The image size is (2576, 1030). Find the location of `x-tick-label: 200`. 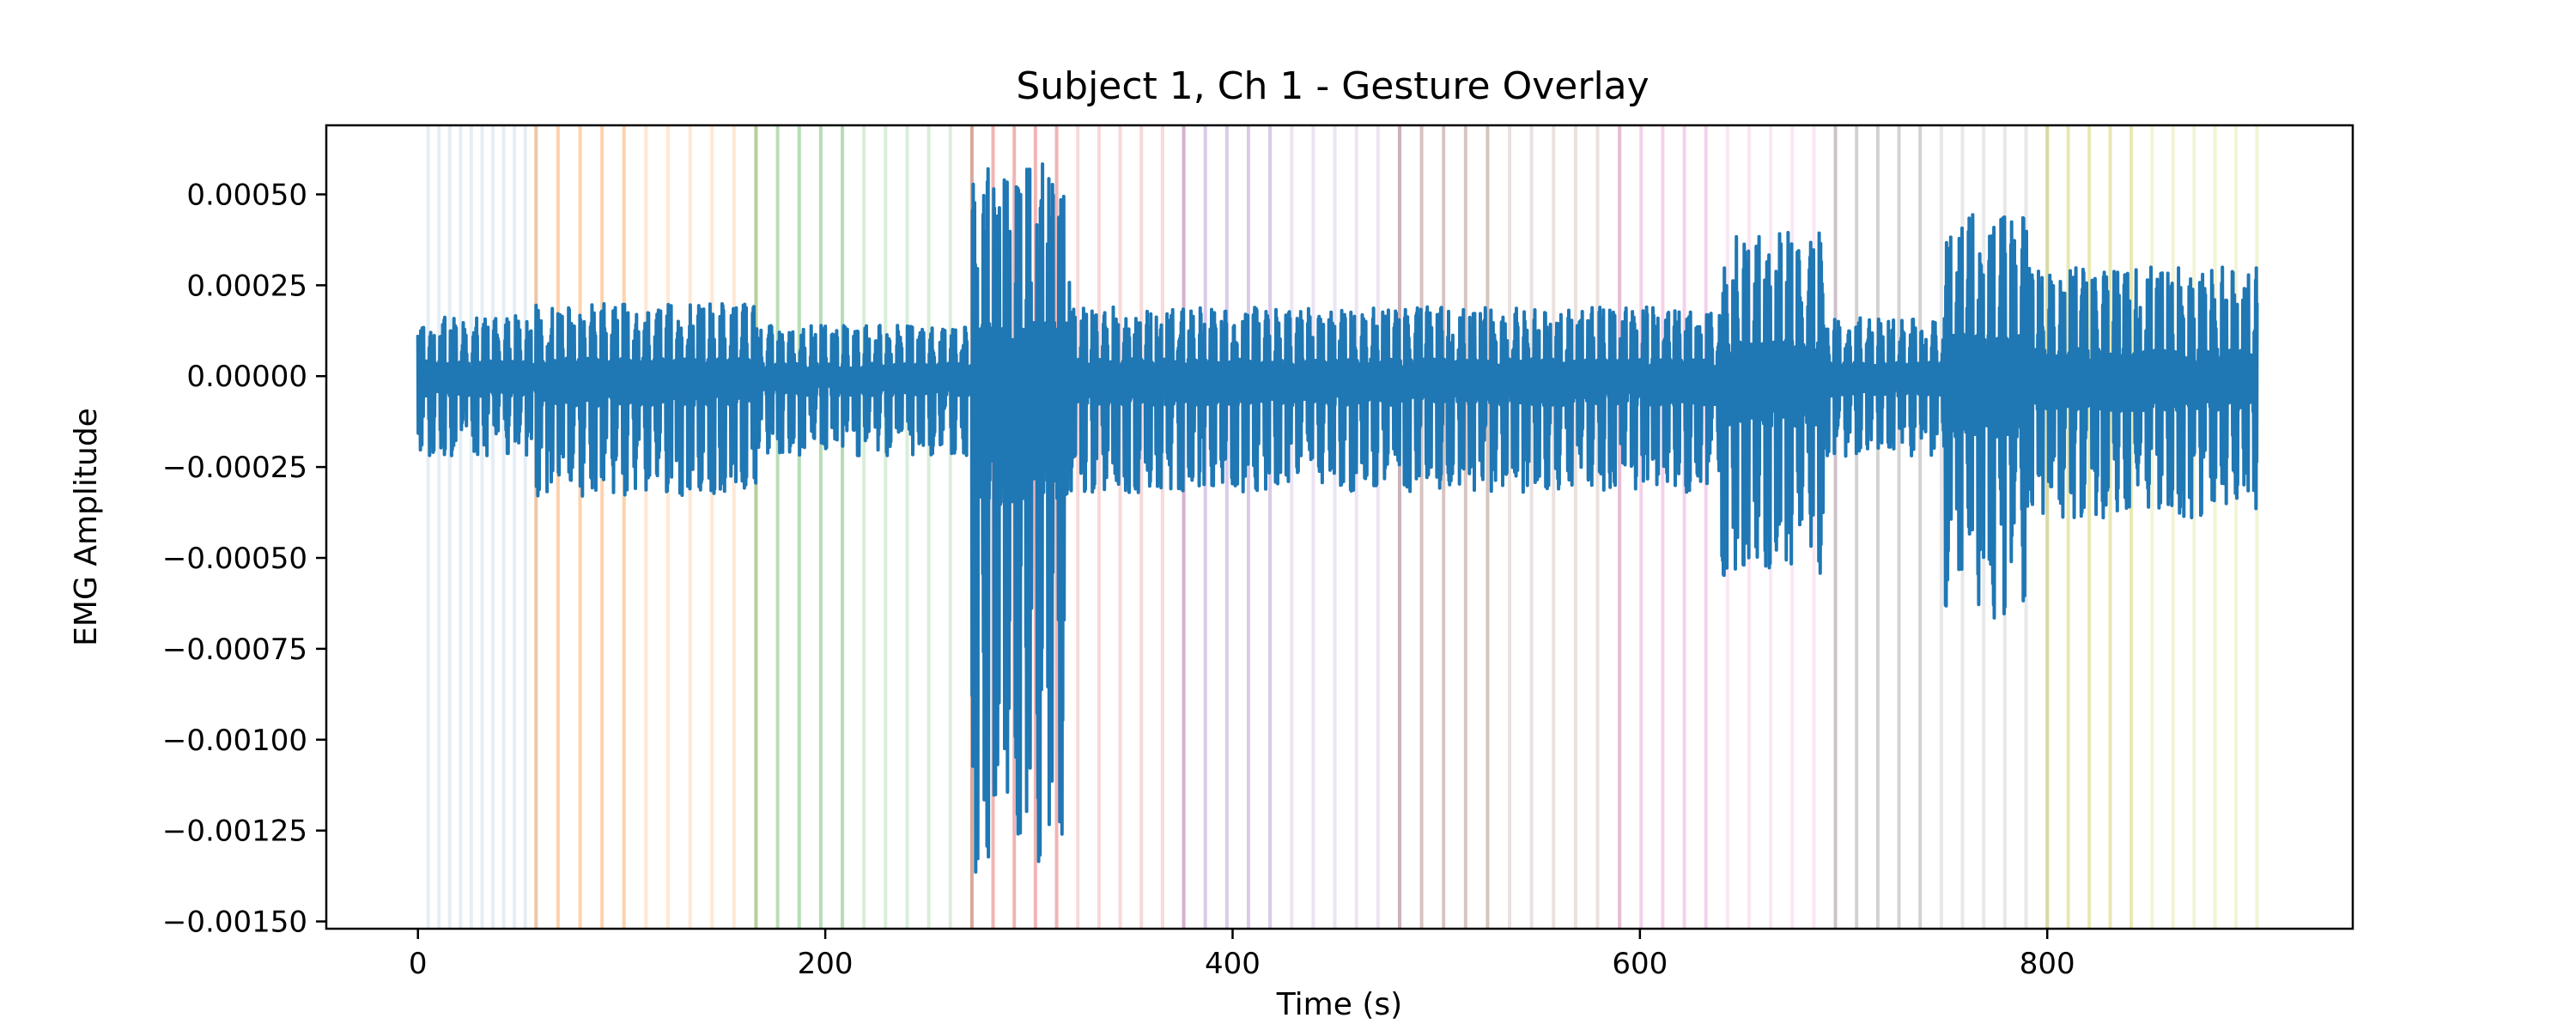

x-tick-label: 200 is located at coordinates (826, 964).